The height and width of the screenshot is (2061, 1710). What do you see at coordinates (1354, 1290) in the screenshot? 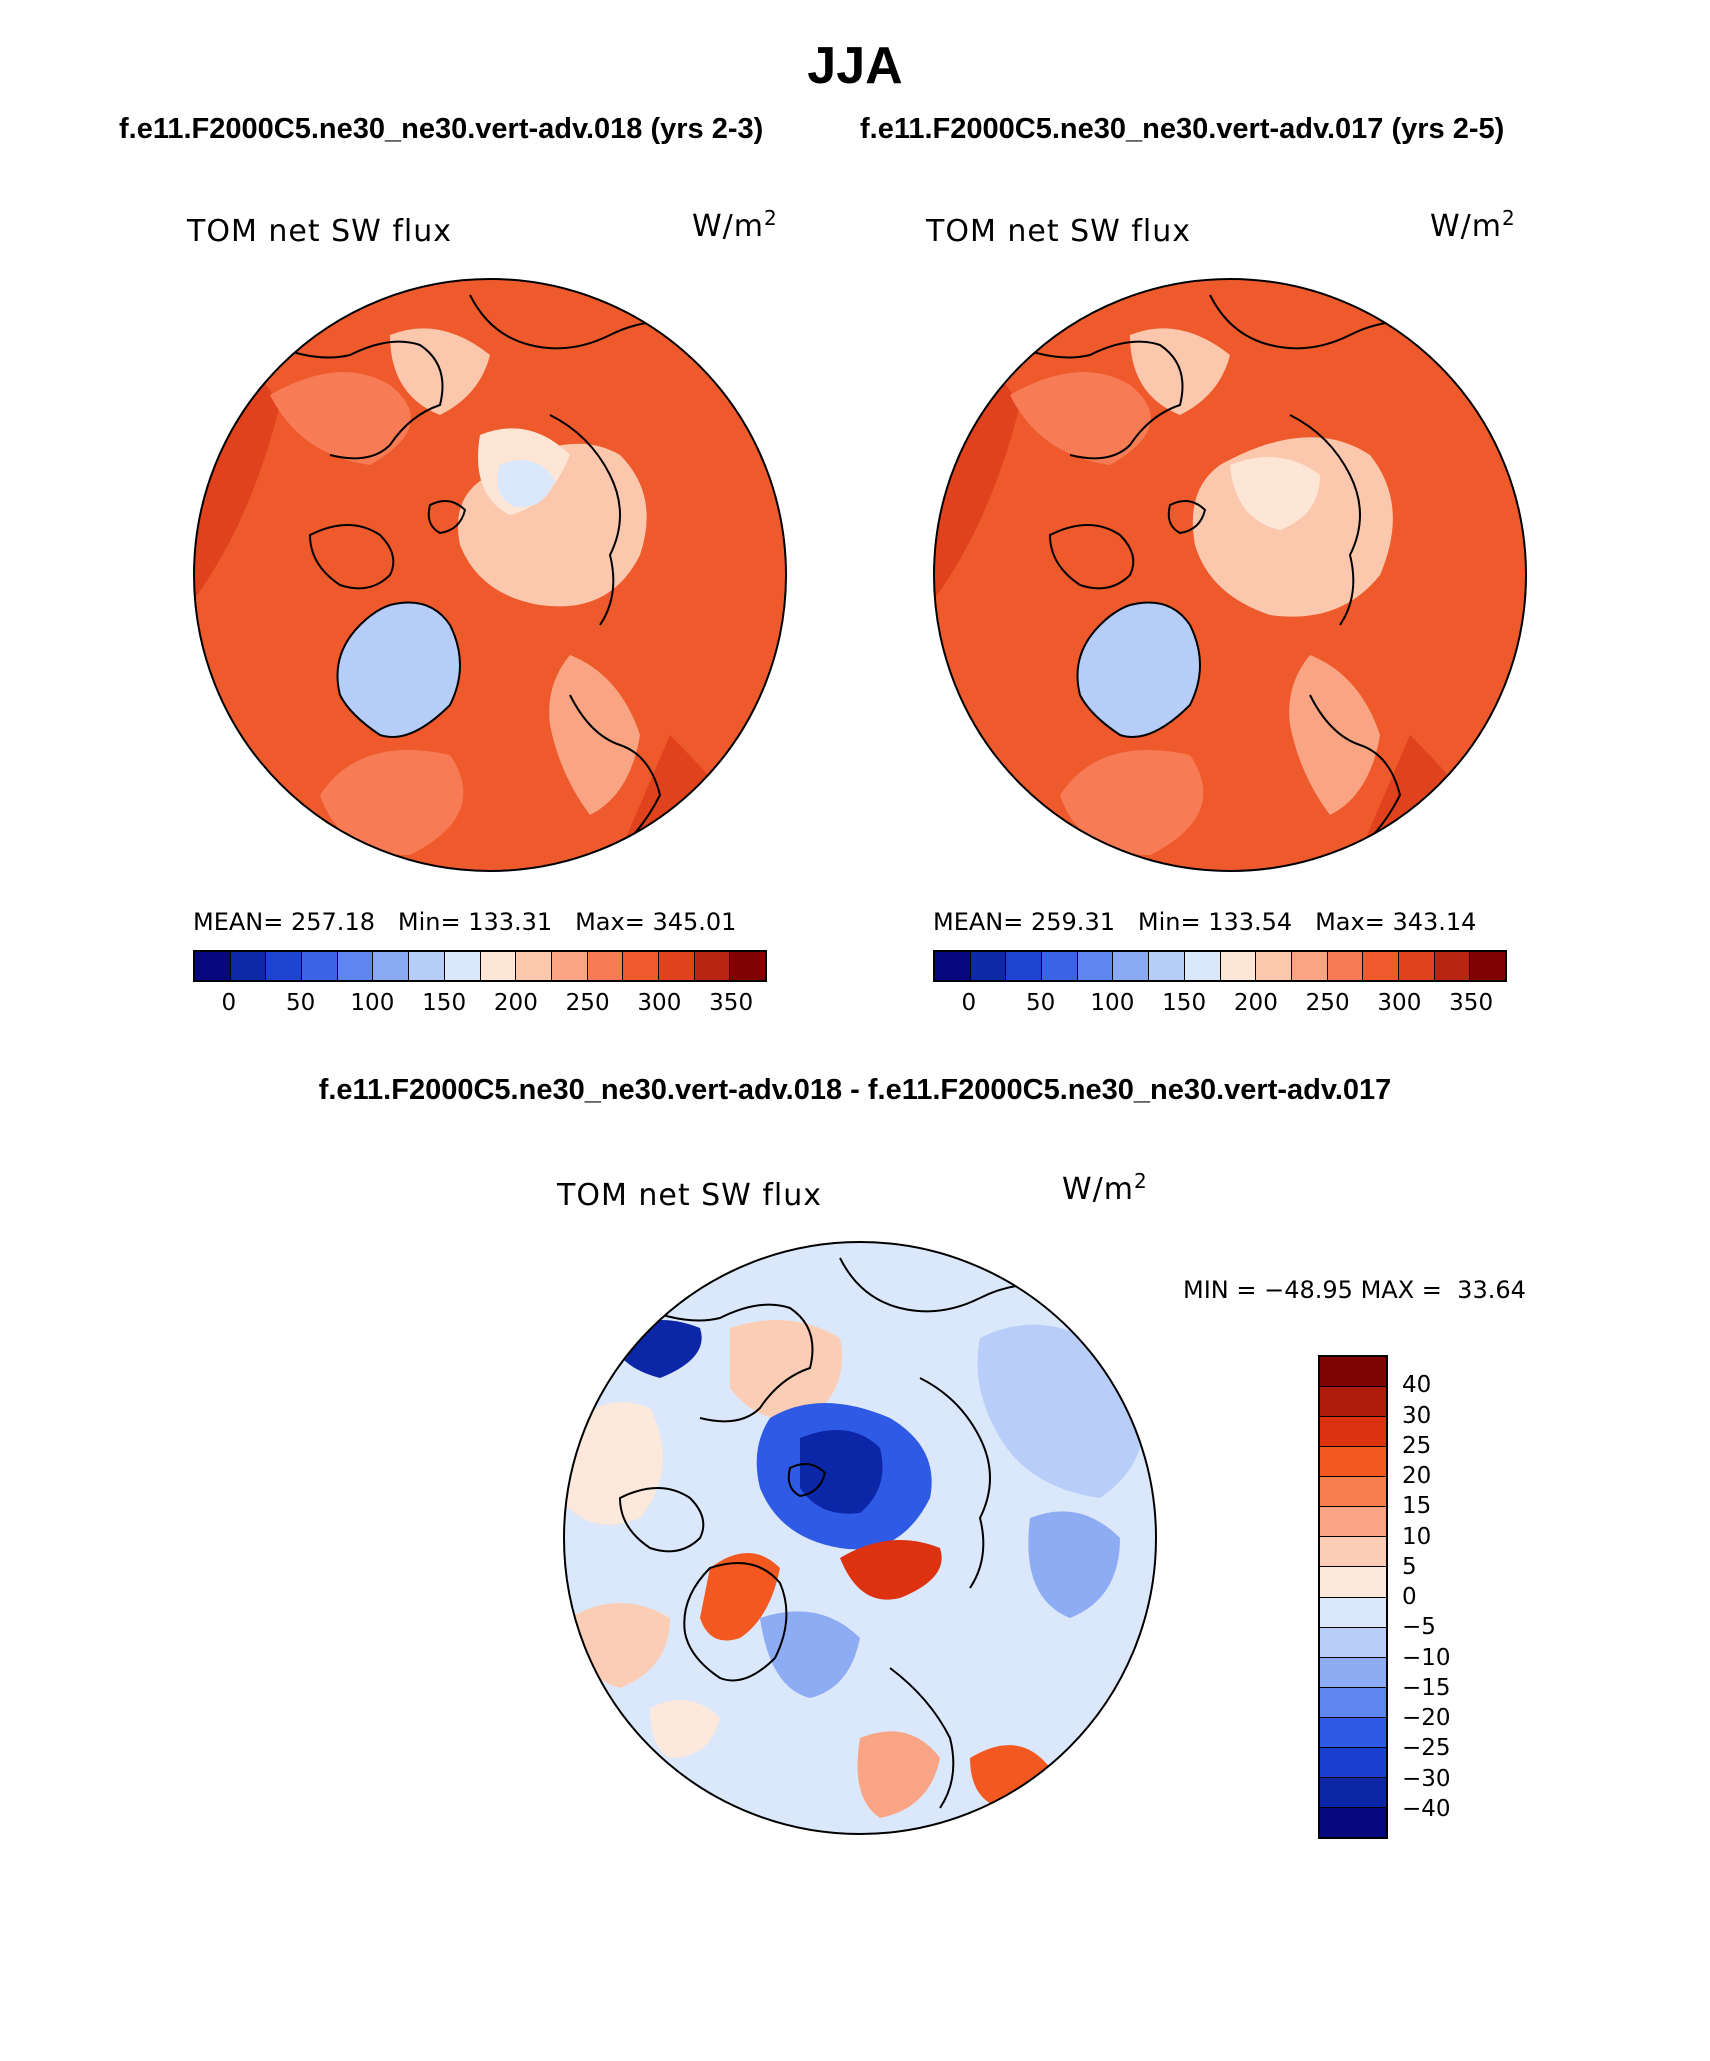
I see `diff-min-max: MIN = −48.95 MAX = 33.64` at bounding box center [1354, 1290].